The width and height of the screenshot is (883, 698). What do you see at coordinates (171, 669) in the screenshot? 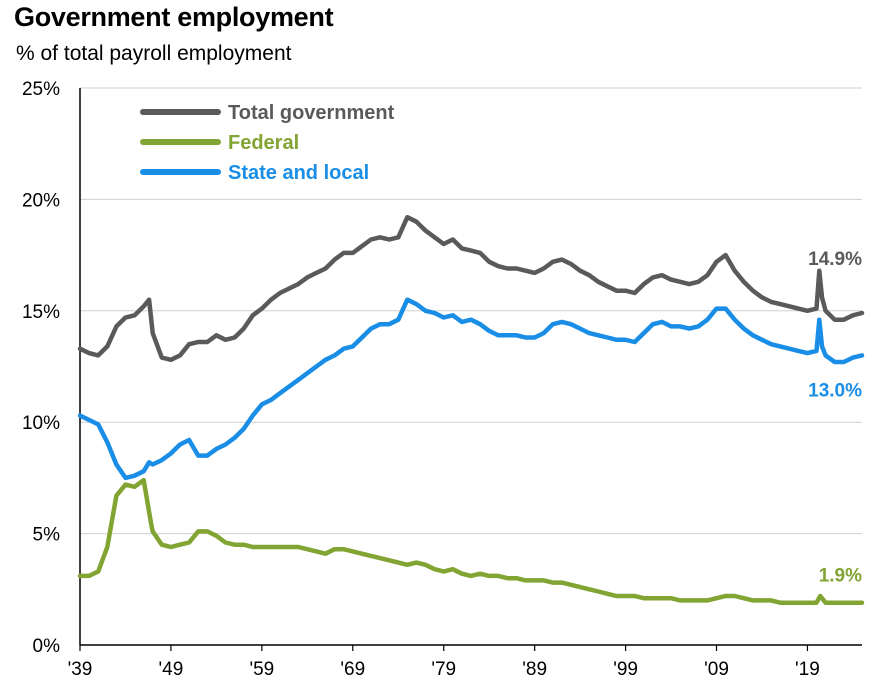
I see `x-tick-label: '49` at bounding box center [171, 669].